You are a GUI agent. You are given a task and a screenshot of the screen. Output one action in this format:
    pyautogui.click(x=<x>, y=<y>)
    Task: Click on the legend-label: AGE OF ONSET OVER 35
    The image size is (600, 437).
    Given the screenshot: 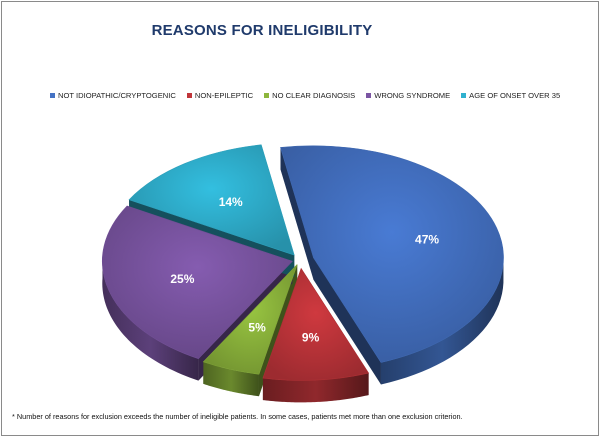 What is the action you would take?
    pyautogui.click(x=515, y=95)
    